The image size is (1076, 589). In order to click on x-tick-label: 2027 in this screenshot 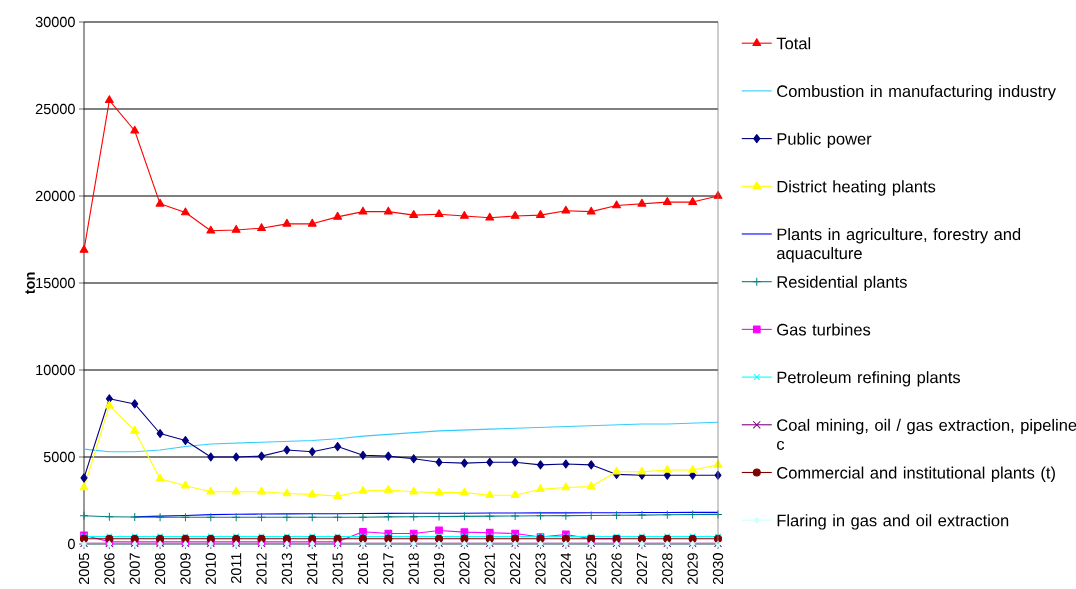, I will do `click(642, 569)`.